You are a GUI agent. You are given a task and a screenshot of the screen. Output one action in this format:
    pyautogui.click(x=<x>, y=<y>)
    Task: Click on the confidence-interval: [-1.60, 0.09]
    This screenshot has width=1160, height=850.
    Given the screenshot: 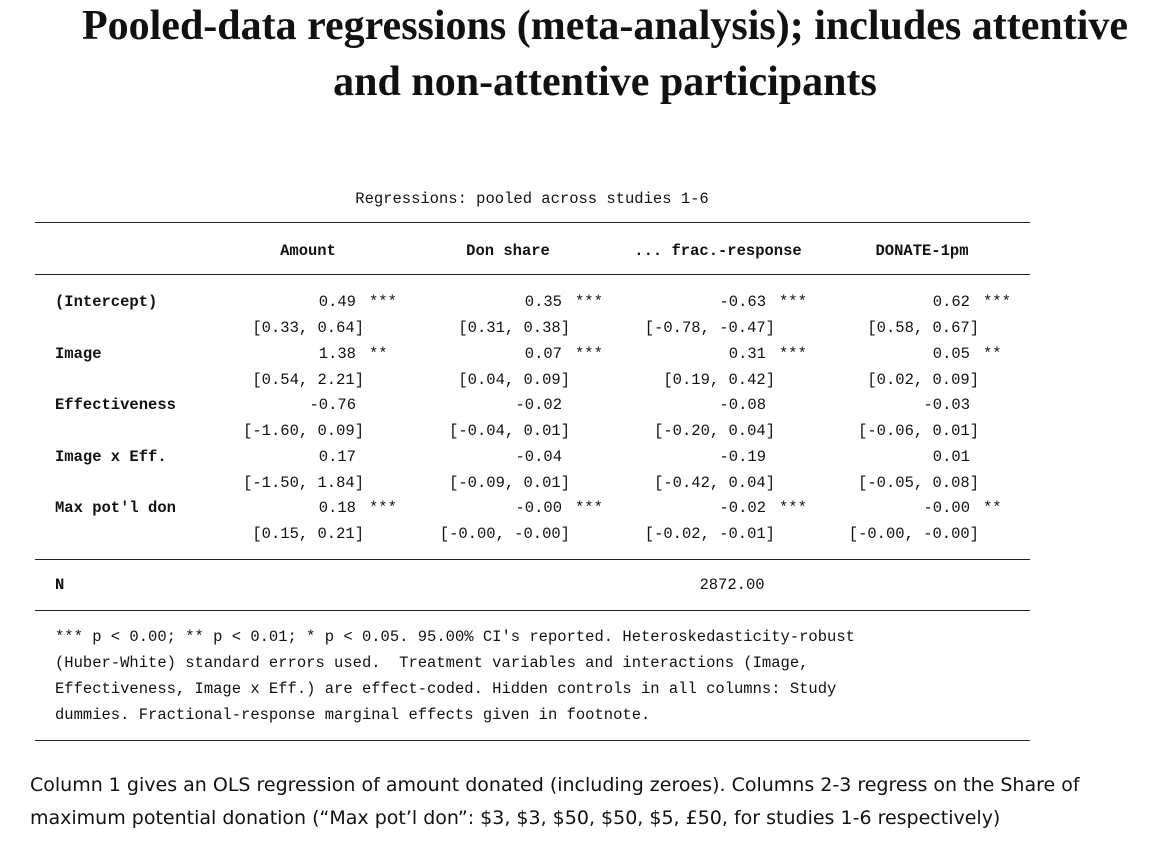 What is the action you would take?
    pyautogui.click(x=303, y=431)
    